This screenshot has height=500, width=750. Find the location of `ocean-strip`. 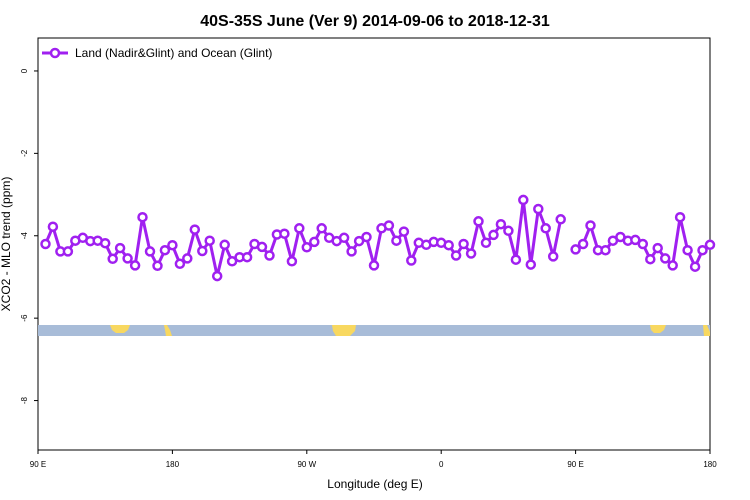

ocean-strip is located at coordinates (374, 330).